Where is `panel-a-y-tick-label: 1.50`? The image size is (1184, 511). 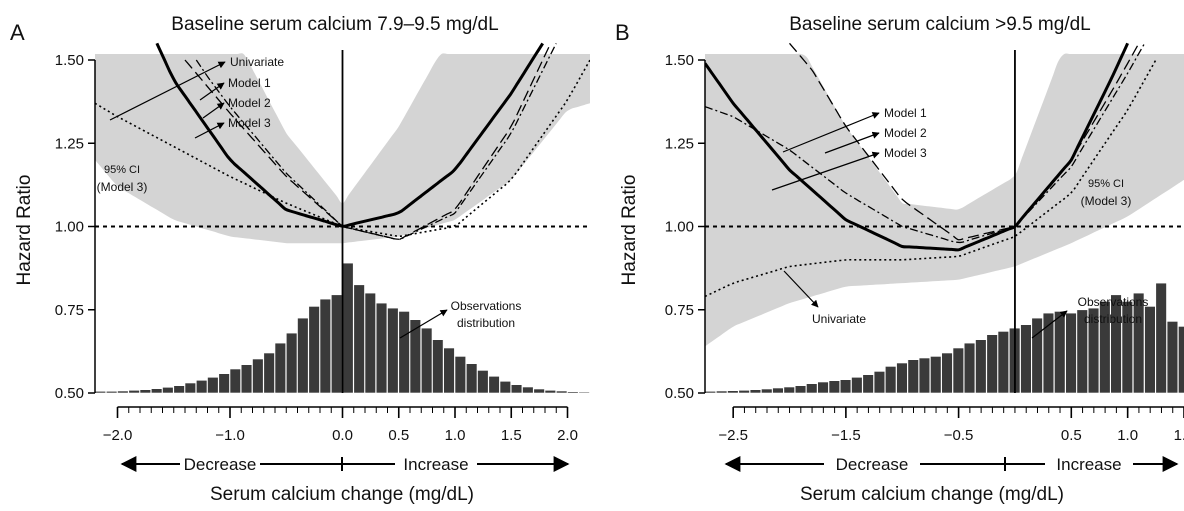 panel-a-y-tick-label: 1.50 is located at coordinates (69, 60).